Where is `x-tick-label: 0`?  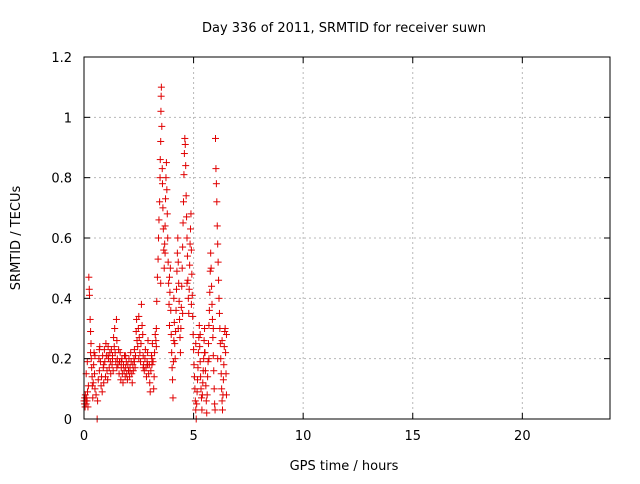
x-tick-label: 0 is located at coordinates (84, 436).